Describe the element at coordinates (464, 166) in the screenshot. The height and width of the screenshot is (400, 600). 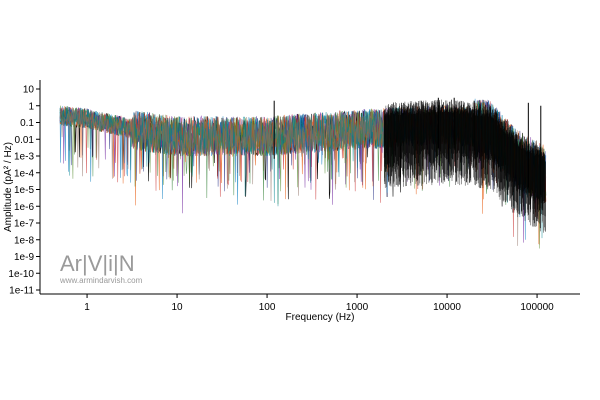
I see `dense-band` at that location.